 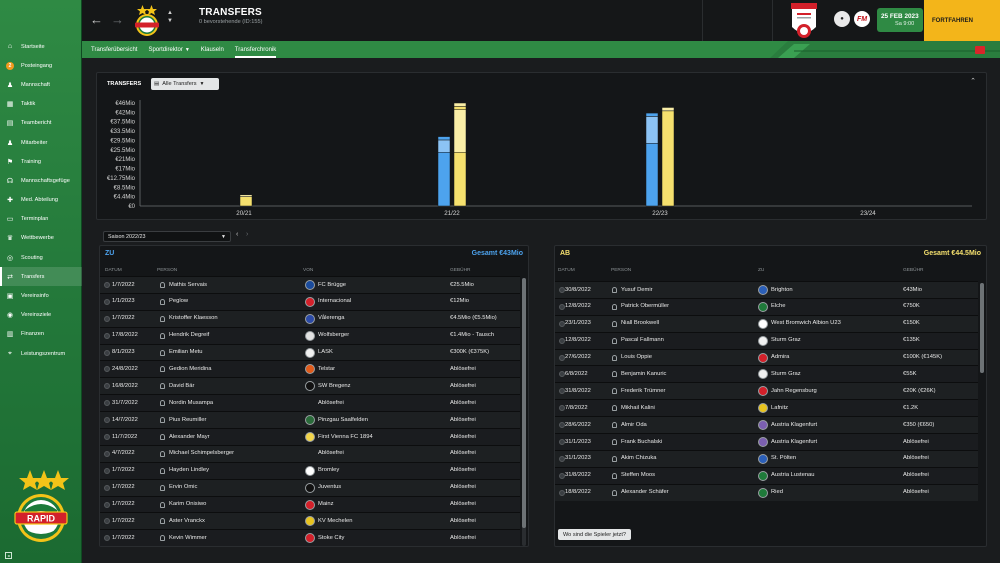 What do you see at coordinates (766, 374) in the screenshot?
I see `table-row: 6/8/2022 Benjamin Kanuric Sturm Graz €55K` at bounding box center [766, 374].